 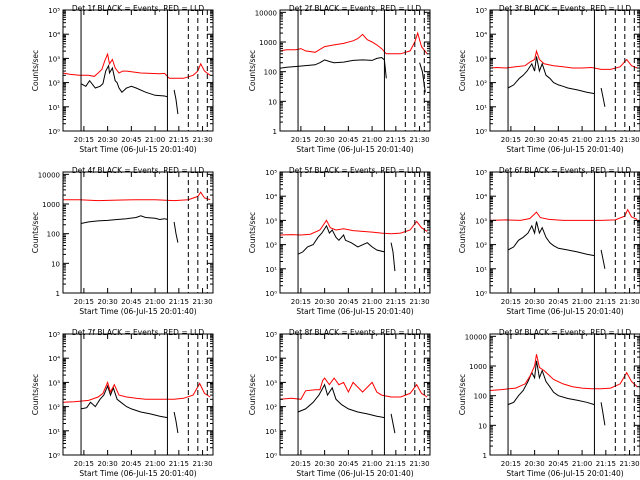 What do you see at coordinates (138, 170) in the screenshot?
I see `panel-title: Det 4f BLACK = Events, RED = LLD` at bounding box center [138, 170].